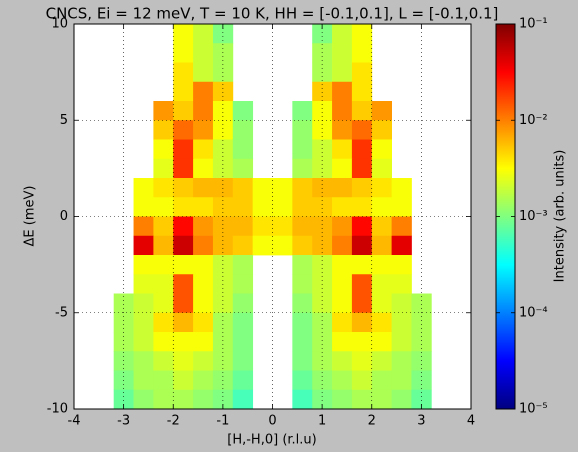  Describe the element at coordinates (533, 216) in the screenshot. I see `colorbar-tick-label: 10⁻³` at that location.